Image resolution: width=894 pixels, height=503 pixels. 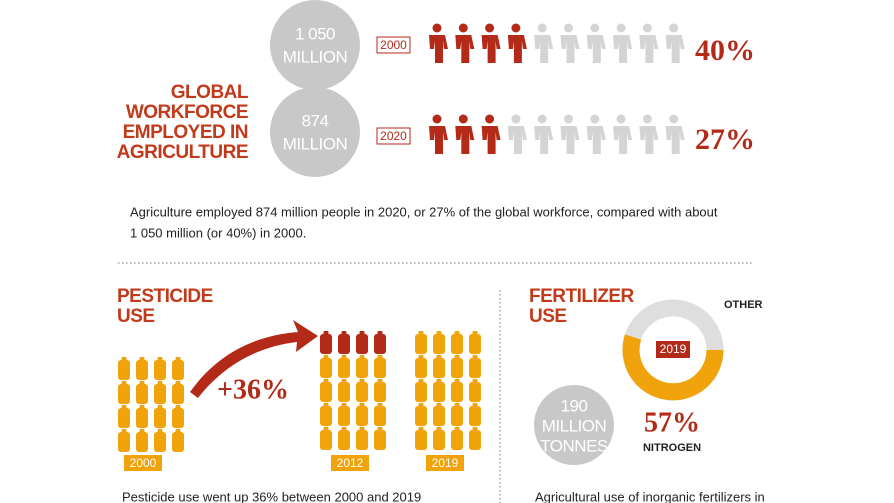 I want to click on title: WORKFORCE, so click(x=187, y=112).